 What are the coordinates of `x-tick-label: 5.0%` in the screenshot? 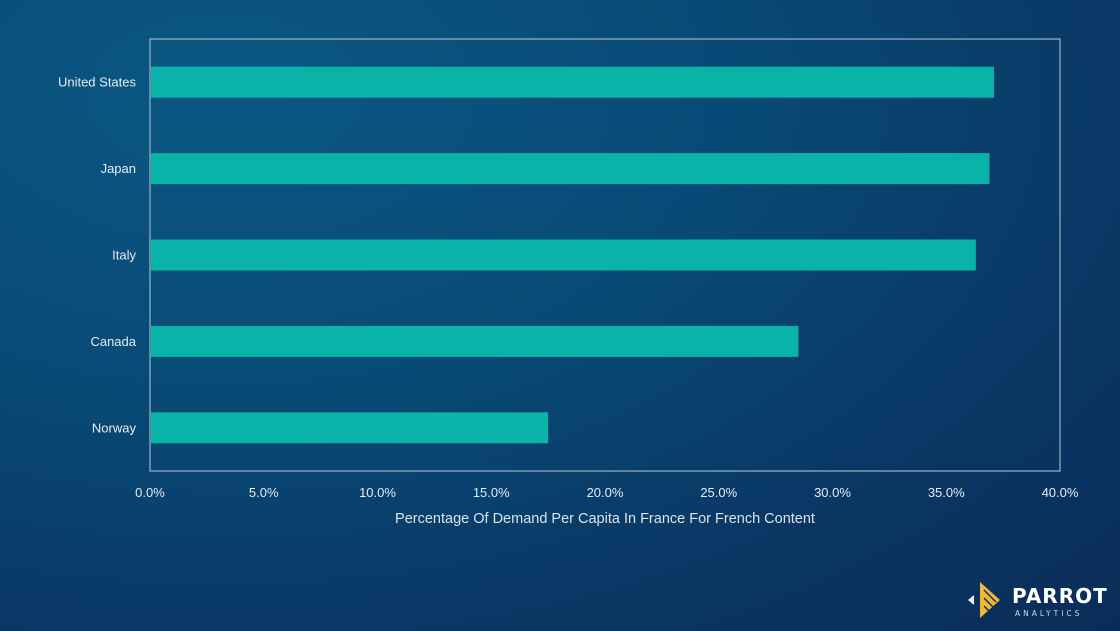 It's located at (264, 492).